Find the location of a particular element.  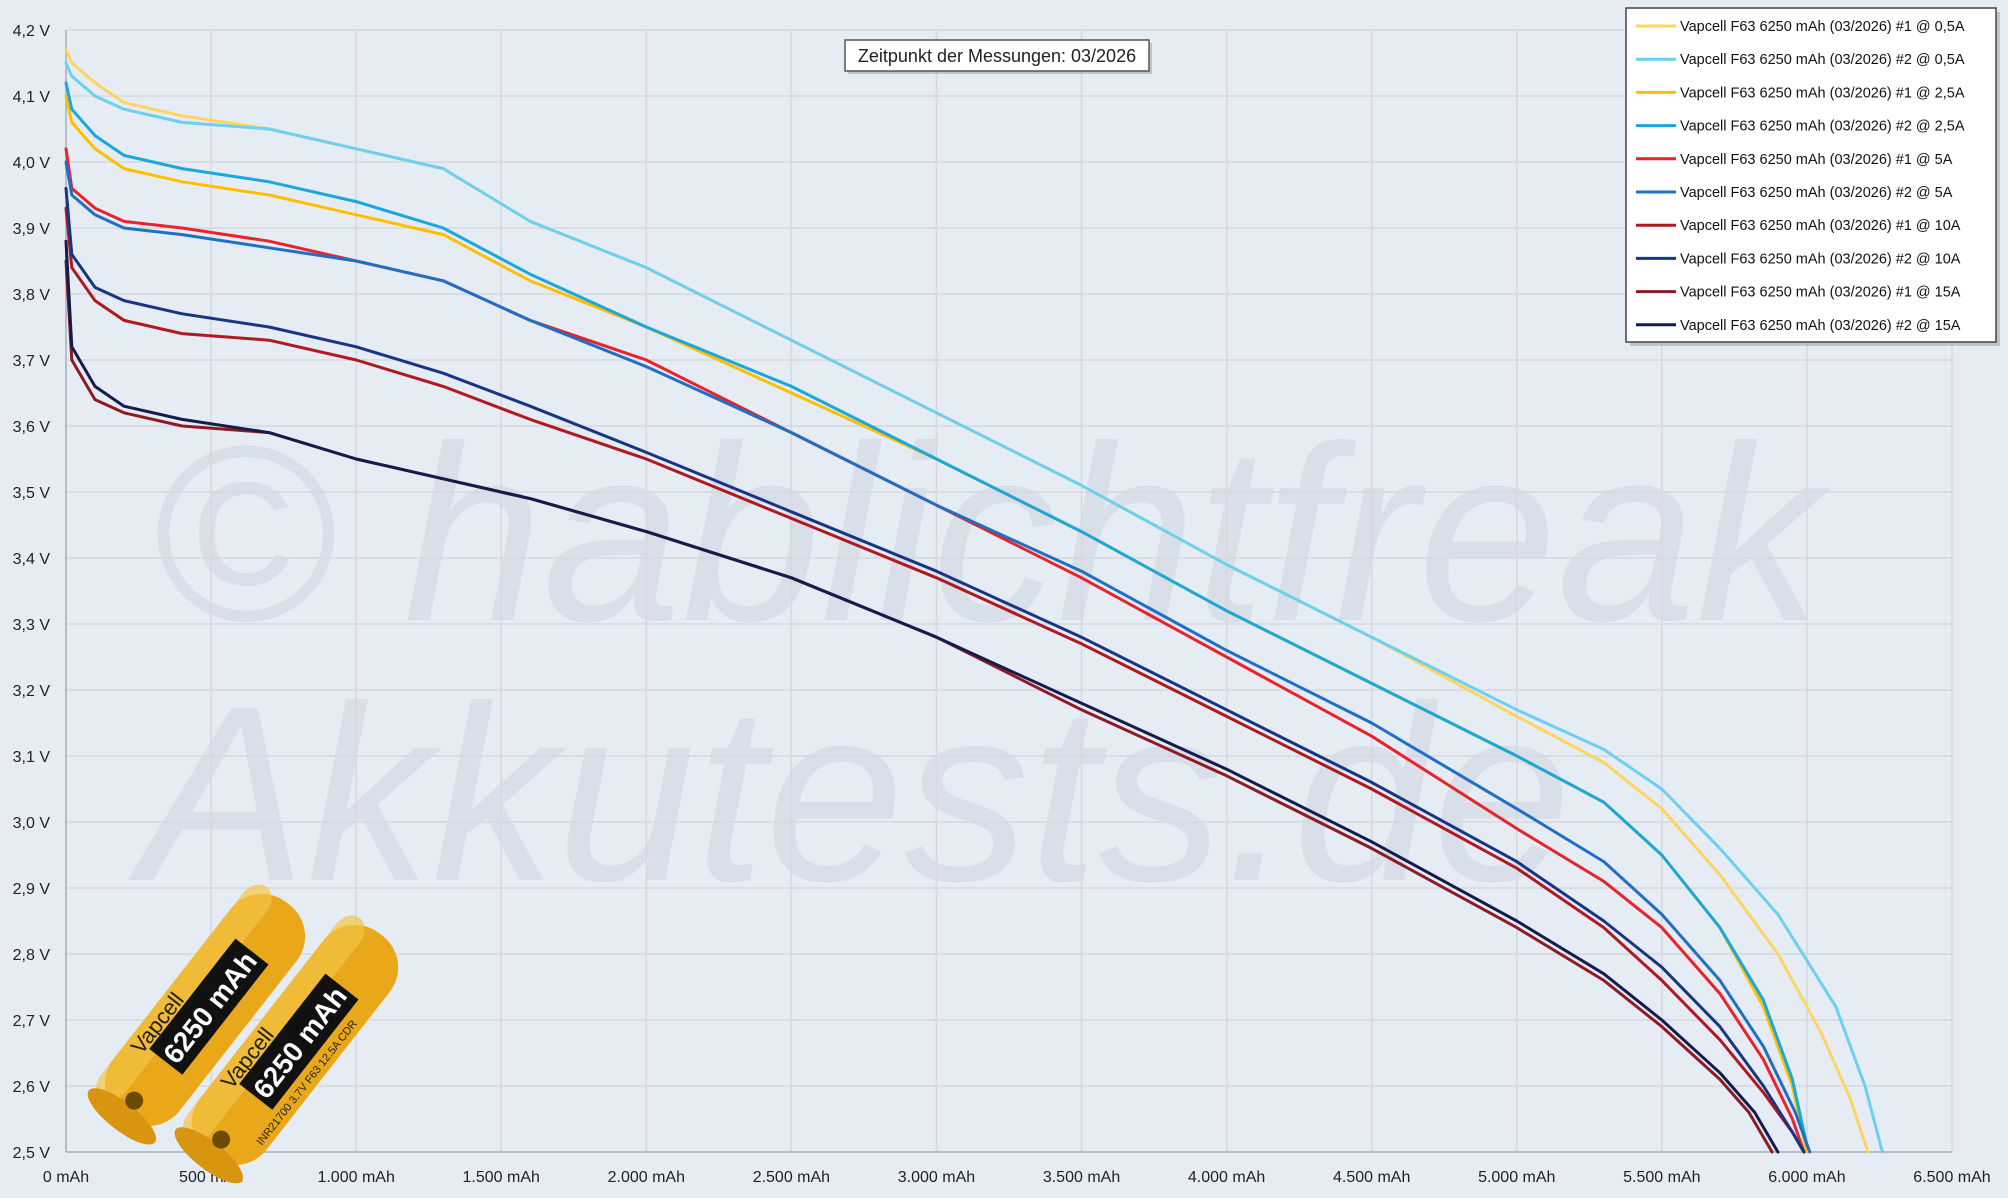

x-tick-label: 3.000 mAh is located at coordinates (936, 1177).